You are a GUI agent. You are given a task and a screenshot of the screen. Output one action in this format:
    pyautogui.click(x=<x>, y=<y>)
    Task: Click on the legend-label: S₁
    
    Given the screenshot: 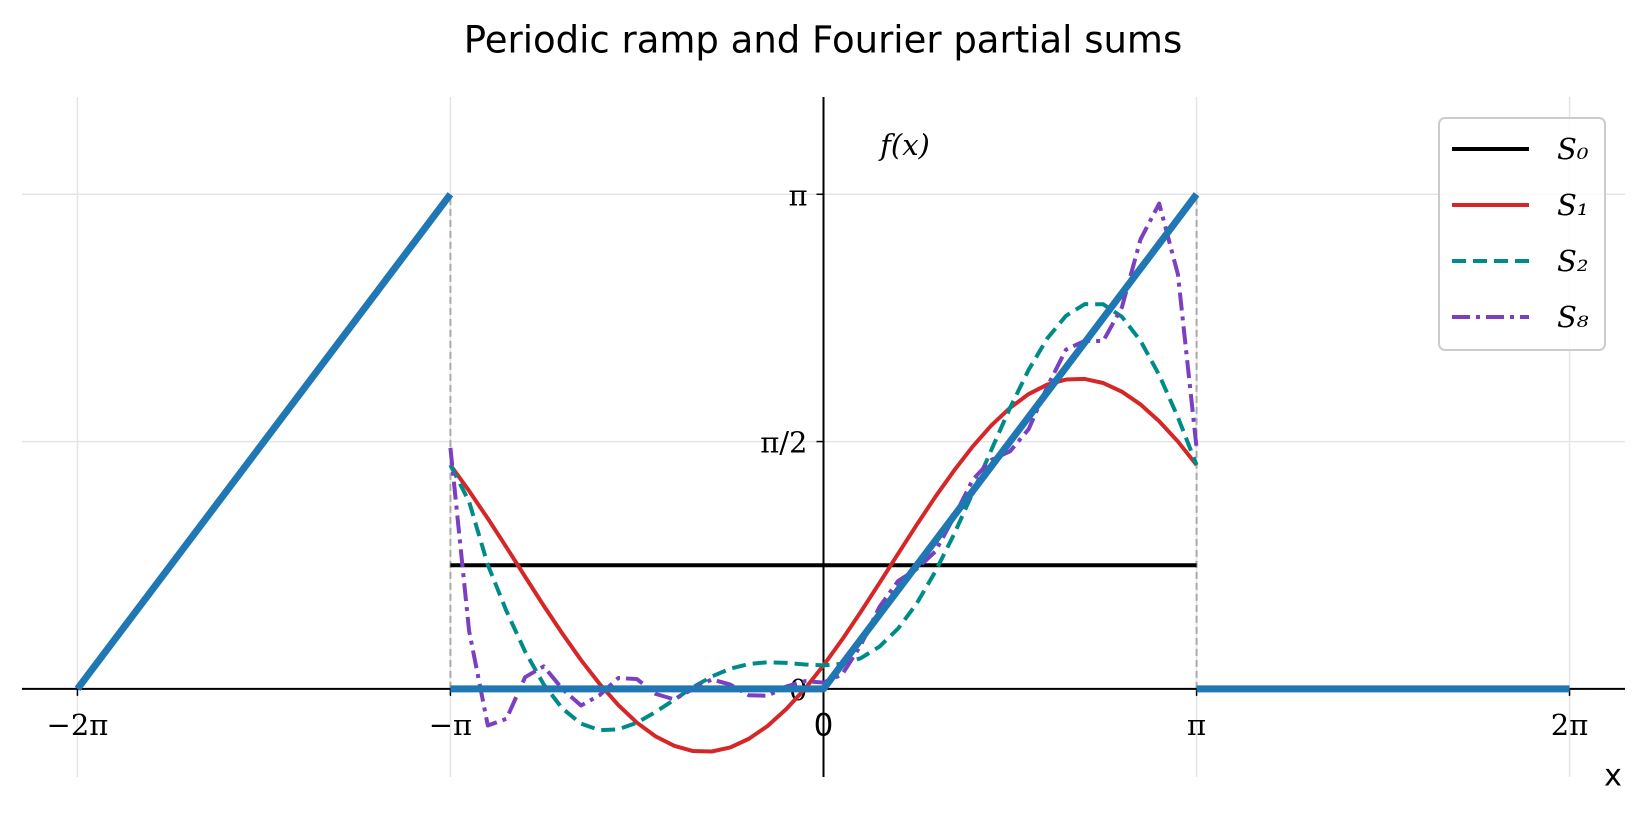 What is the action you would take?
    pyautogui.click(x=1573, y=205)
    